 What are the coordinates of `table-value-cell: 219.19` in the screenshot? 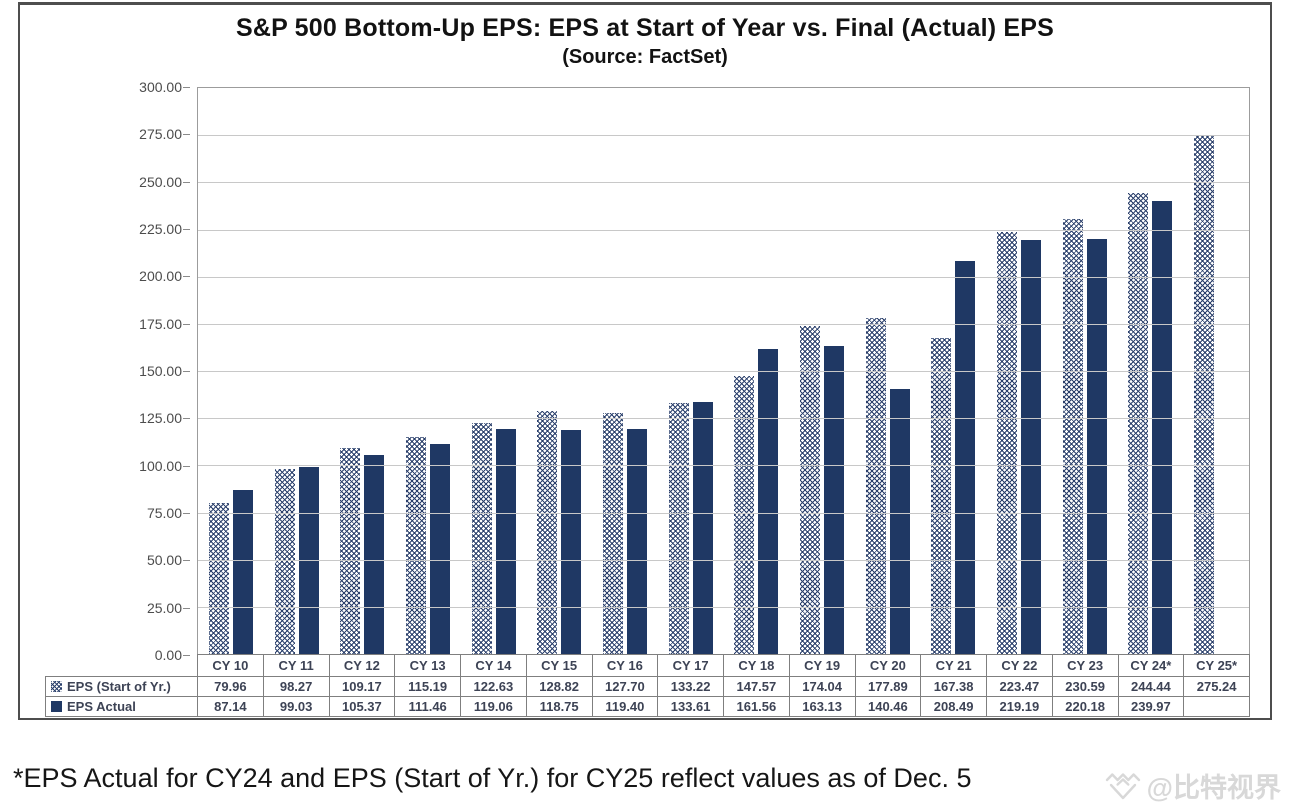 It's located at (1019, 706).